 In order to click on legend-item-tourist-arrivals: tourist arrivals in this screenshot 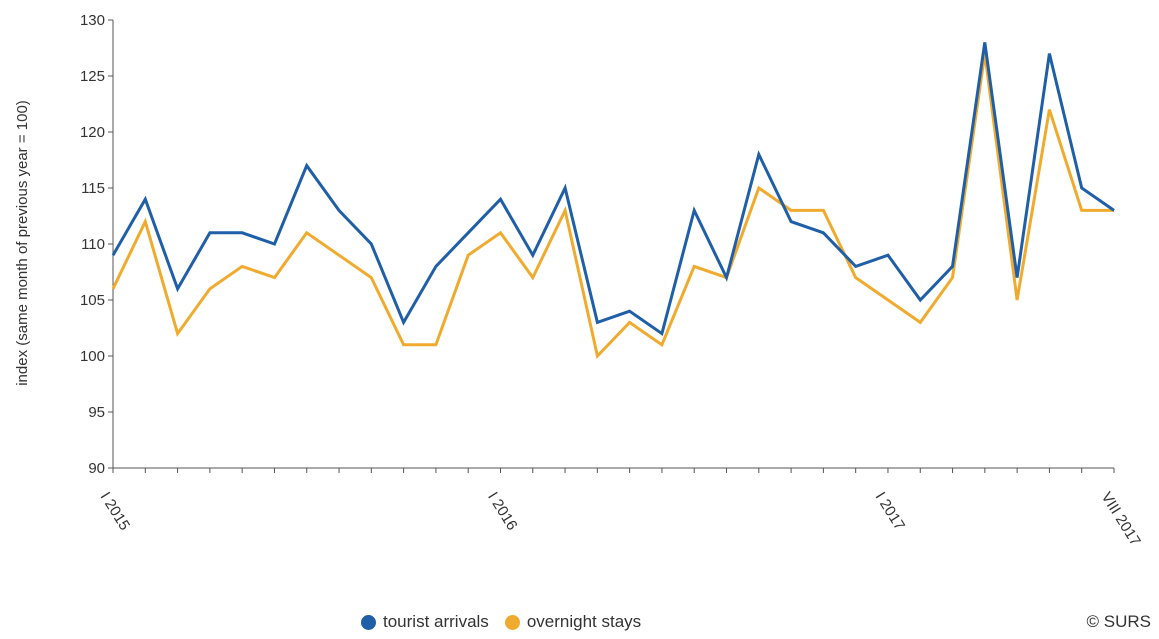, I will do `click(425, 622)`.